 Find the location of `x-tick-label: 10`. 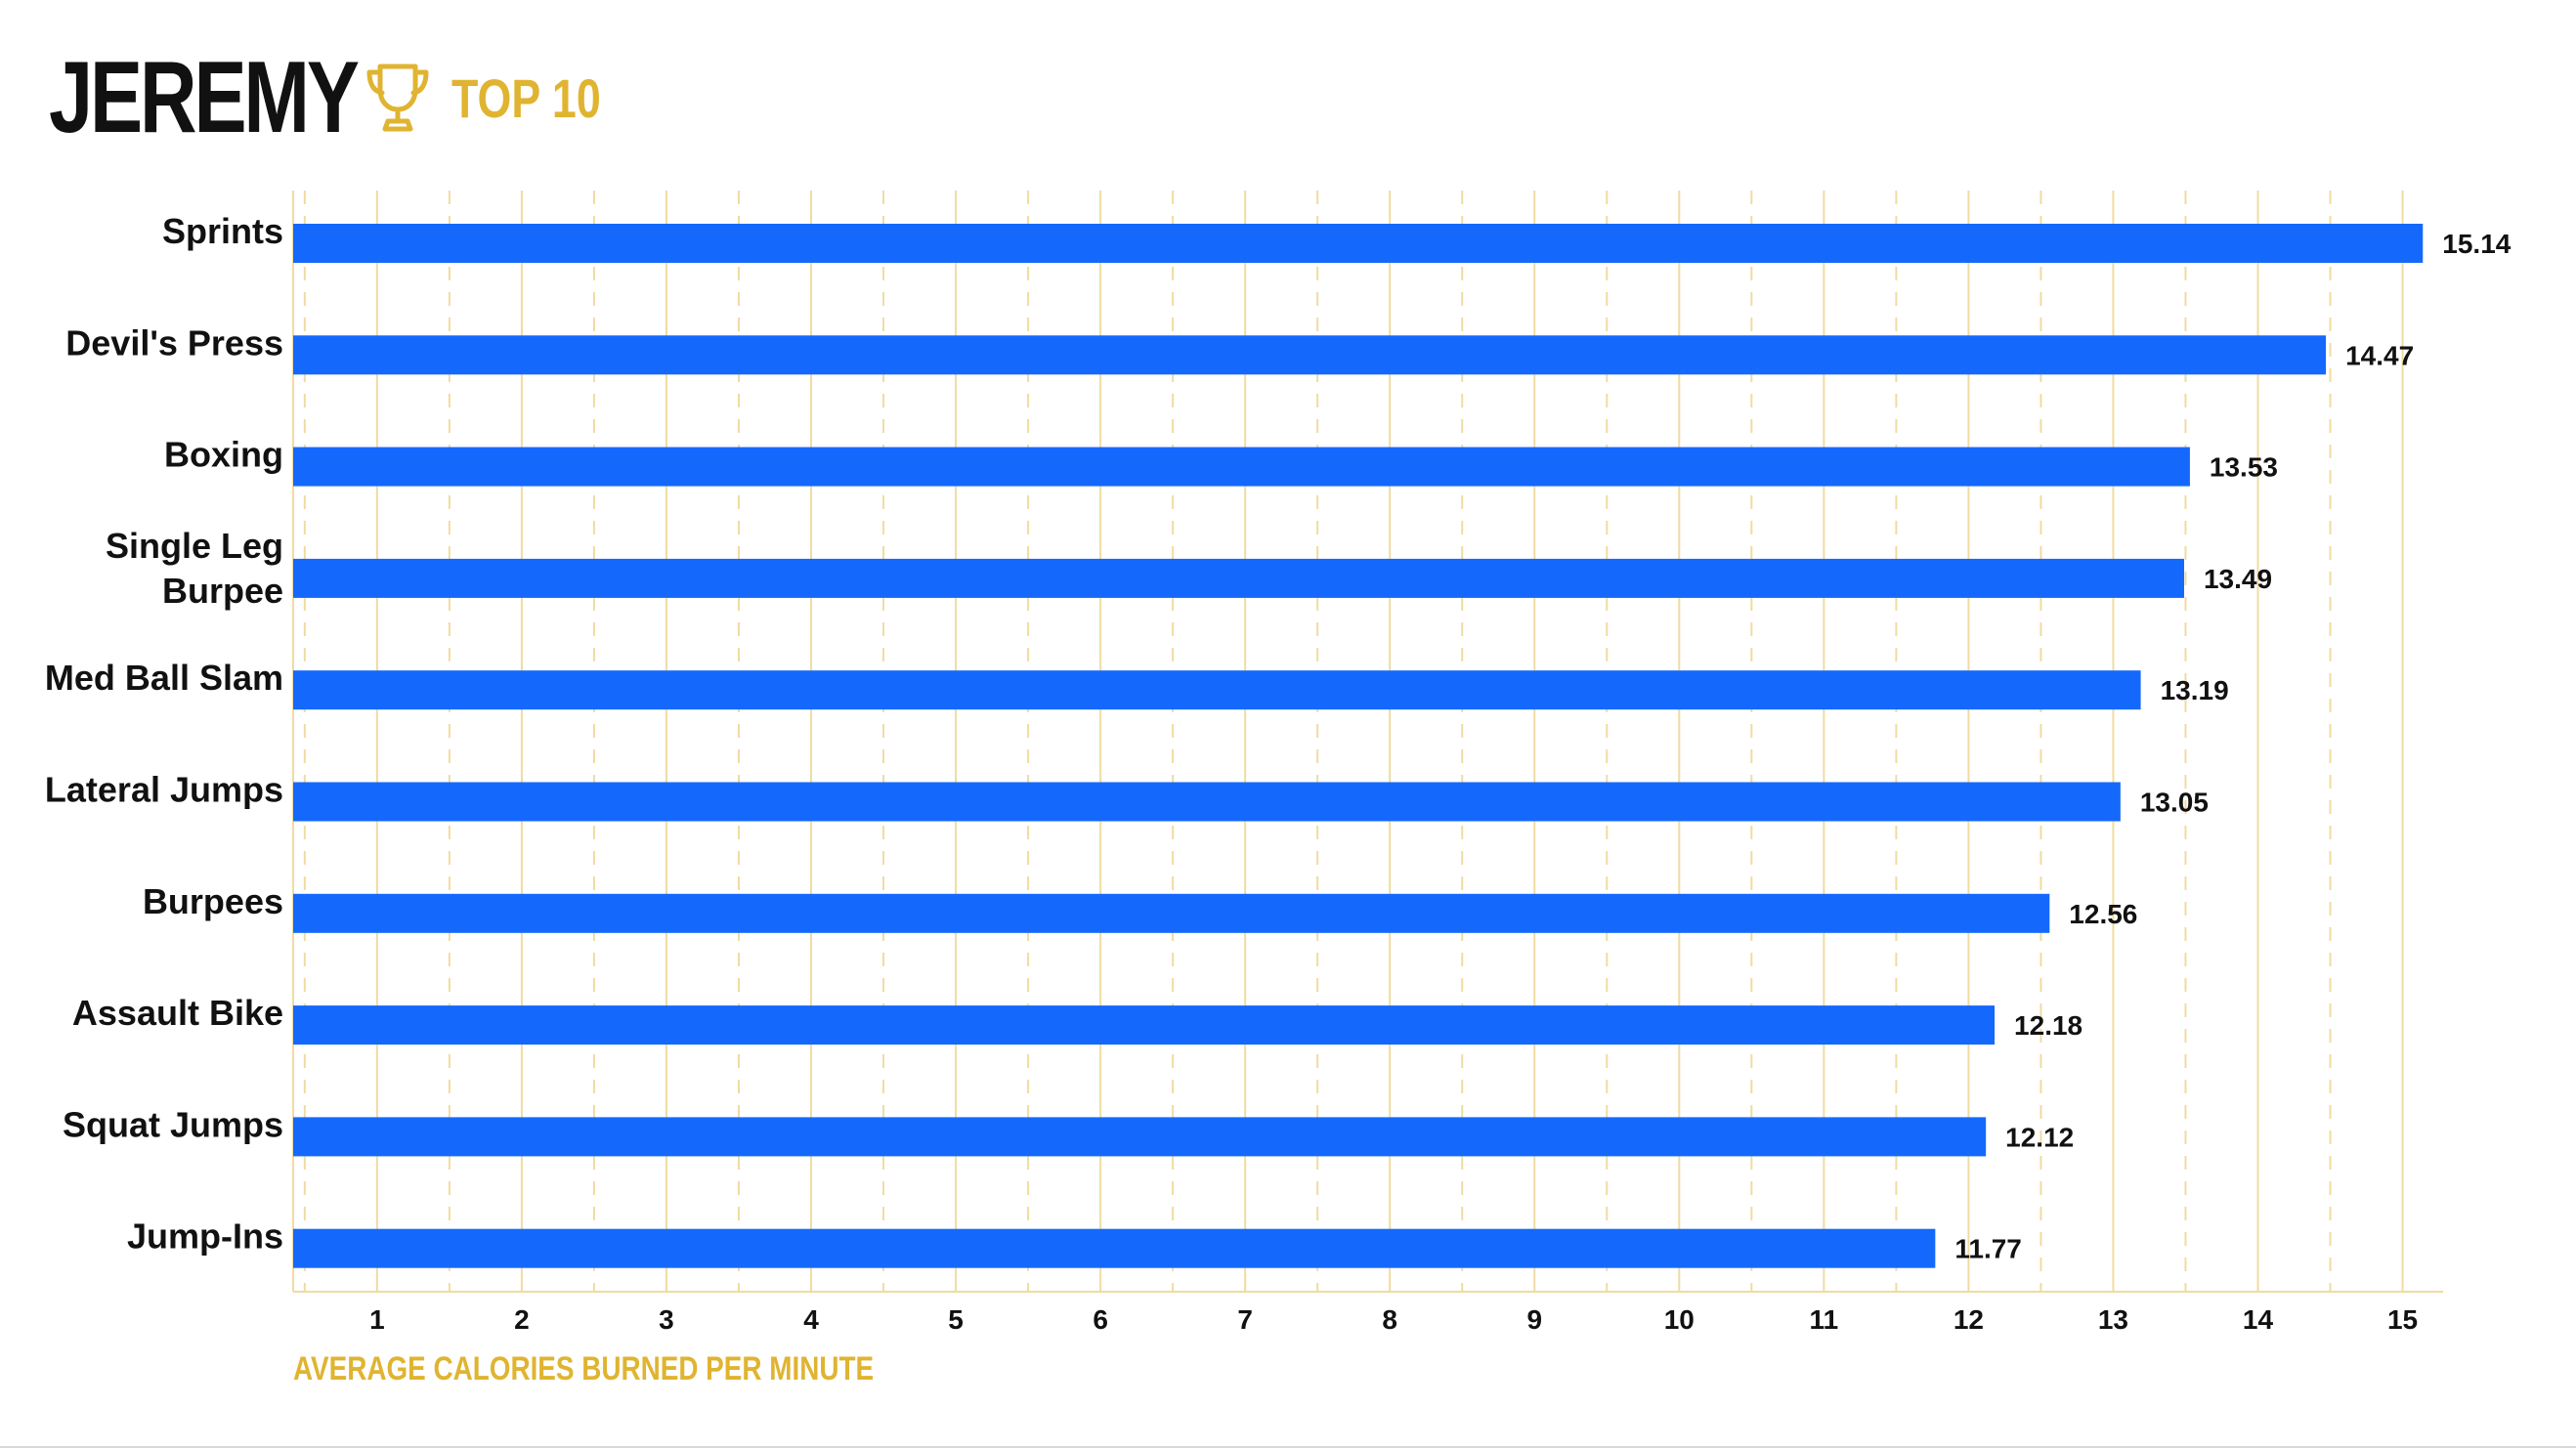

x-tick-label: 10 is located at coordinates (1679, 1319).